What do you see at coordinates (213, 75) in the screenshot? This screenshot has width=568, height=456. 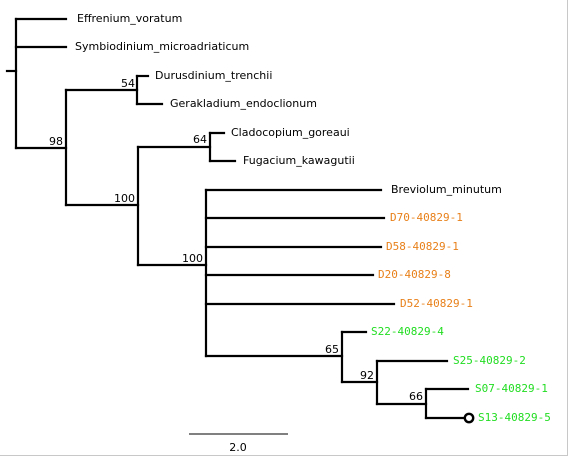 I see `taxon-label-durusdinium: Durusdinium_trenchii` at bounding box center [213, 75].